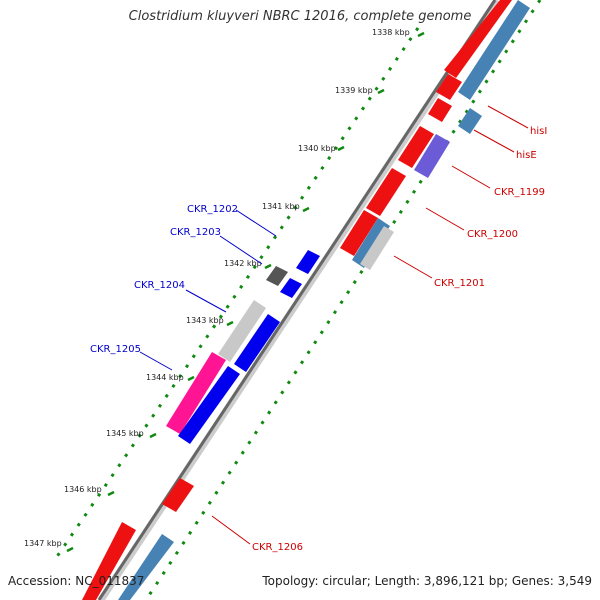 This screenshot has height=600, width=600. I want to click on tick-label: 1339 kbp, so click(354, 90).